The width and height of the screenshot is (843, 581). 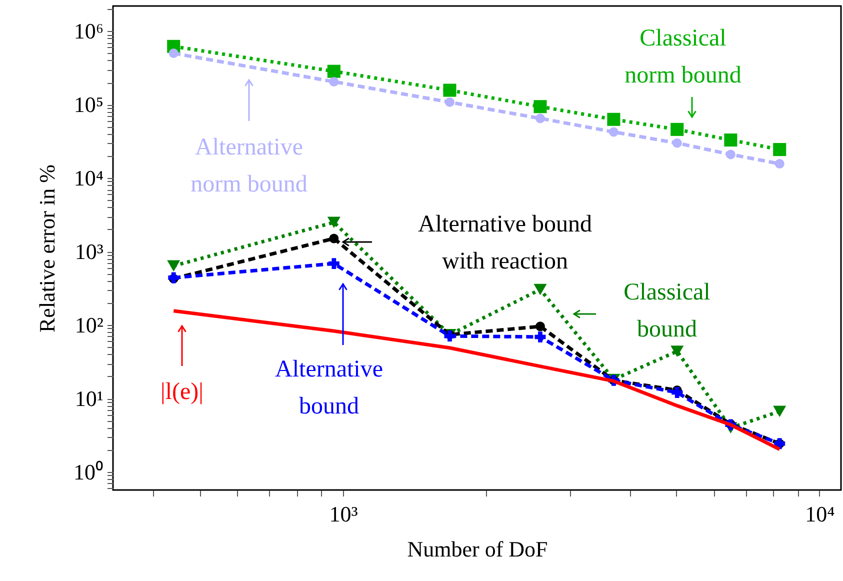 What do you see at coordinates (667, 311) in the screenshot?
I see `annotation: Classical bound` at bounding box center [667, 311].